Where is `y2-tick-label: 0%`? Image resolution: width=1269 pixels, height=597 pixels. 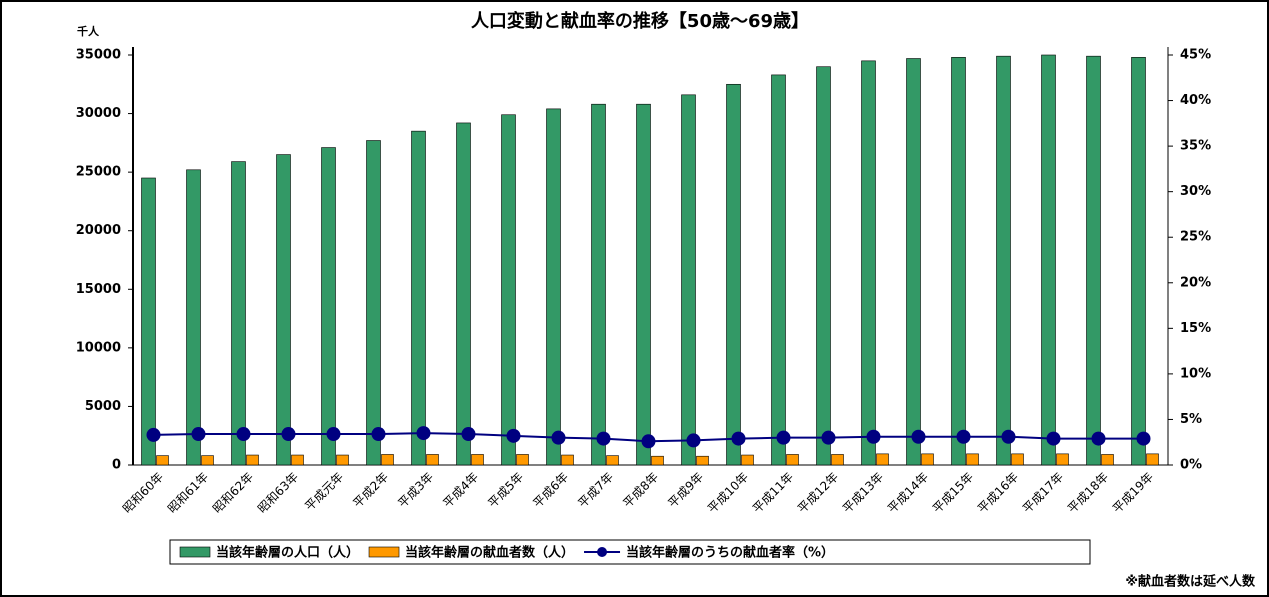
y2-tick-label: 0% is located at coordinates (1191, 465).